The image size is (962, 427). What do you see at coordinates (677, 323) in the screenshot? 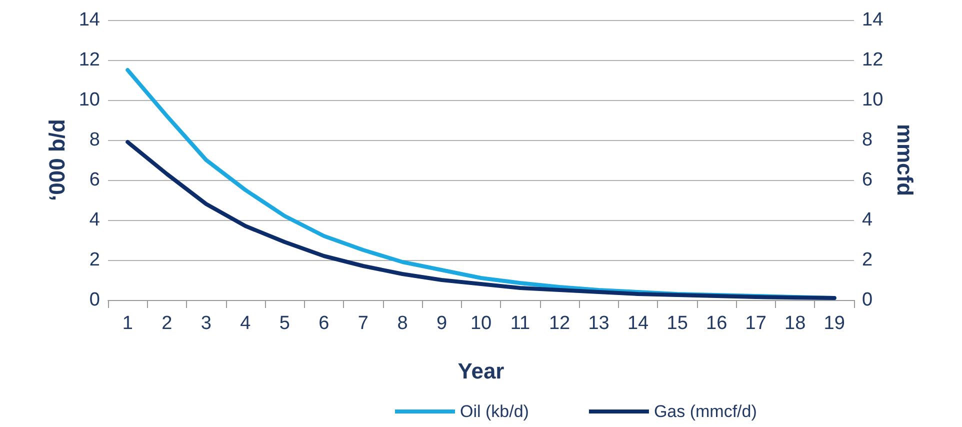
I see `x-tick-label: 15` at bounding box center [677, 323].